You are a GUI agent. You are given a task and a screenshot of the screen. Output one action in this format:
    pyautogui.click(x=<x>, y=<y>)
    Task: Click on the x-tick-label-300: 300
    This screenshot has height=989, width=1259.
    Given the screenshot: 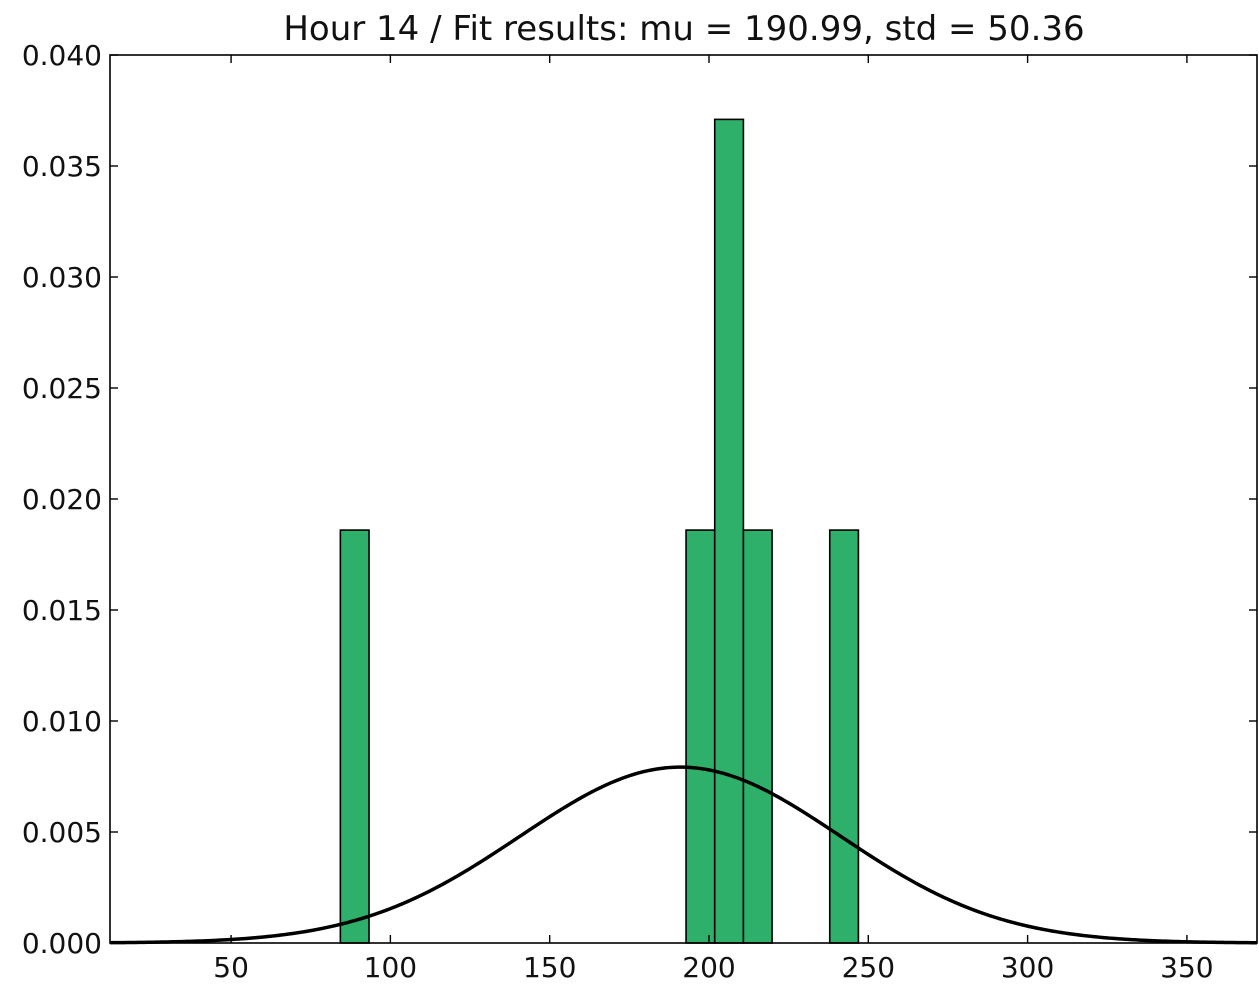 What is the action you would take?
    pyautogui.click(x=1027, y=967)
    